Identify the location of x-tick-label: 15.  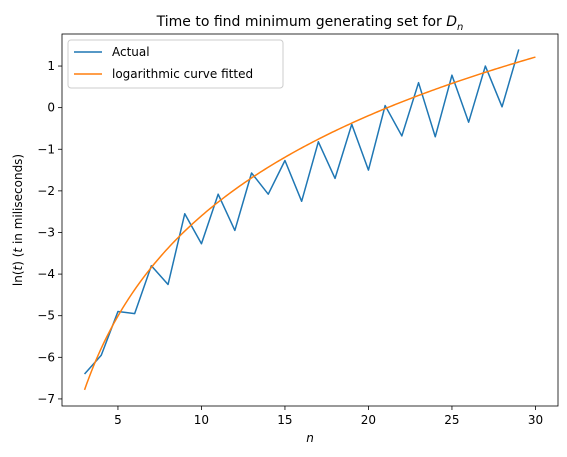
(284, 420).